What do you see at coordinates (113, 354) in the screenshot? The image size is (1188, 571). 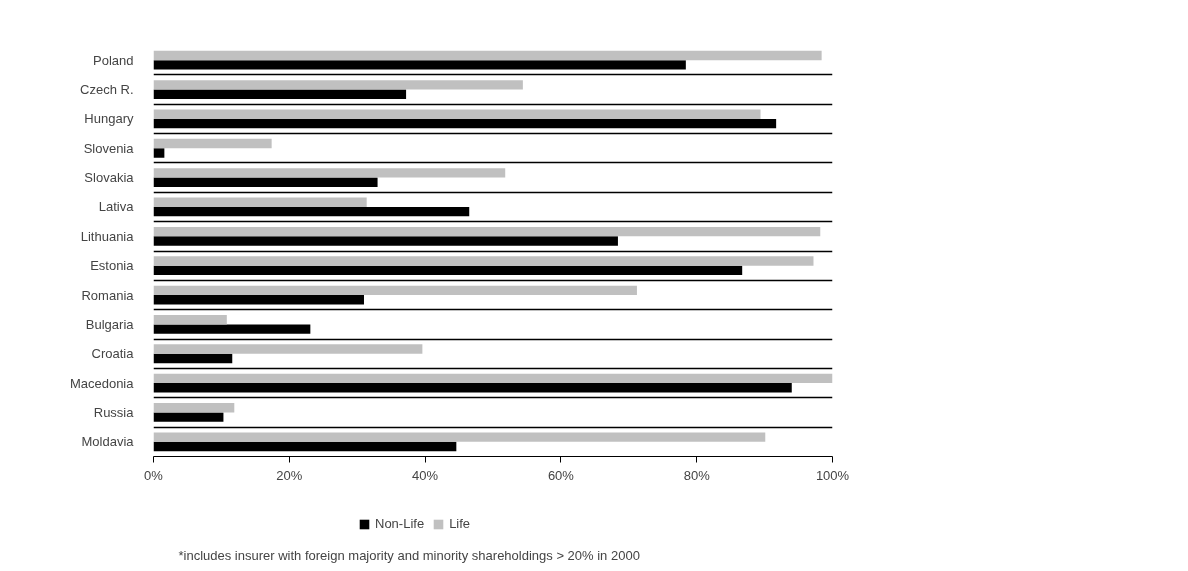 I see `y-tick-label: Croatia` at bounding box center [113, 354].